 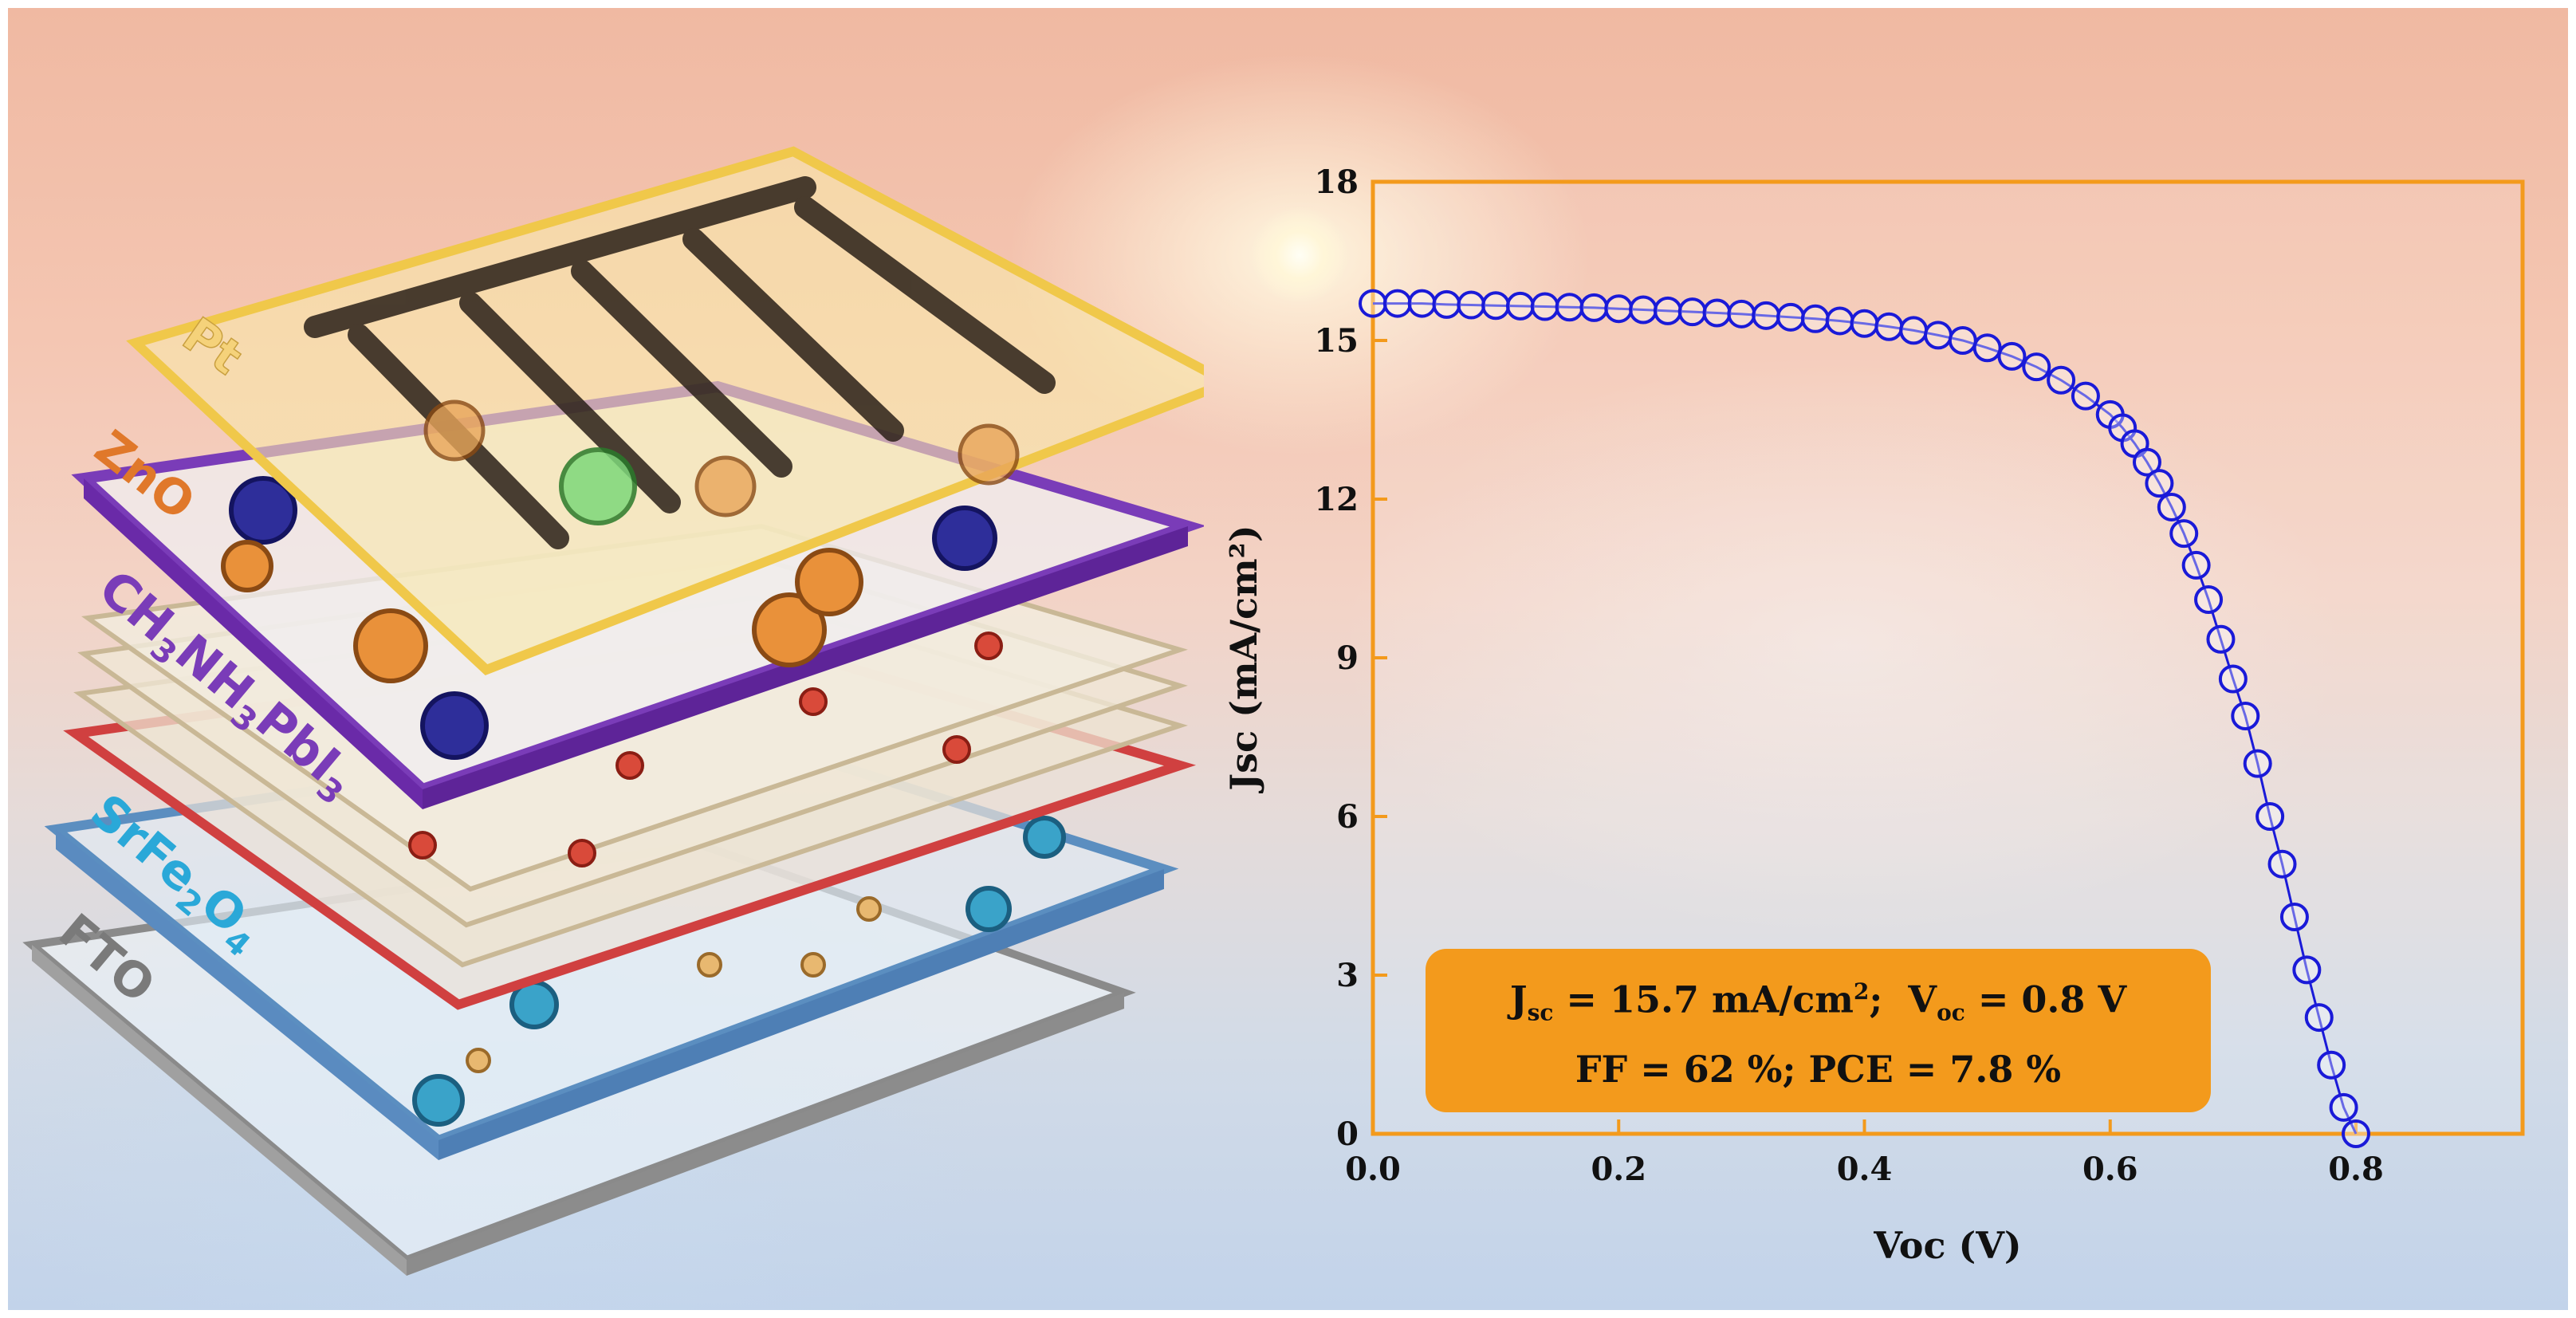 What do you see at coordinates (1619, 1169) in the screenshot?
I see `x-tick-label: 0.2` at bounding box center [1619, 1169].